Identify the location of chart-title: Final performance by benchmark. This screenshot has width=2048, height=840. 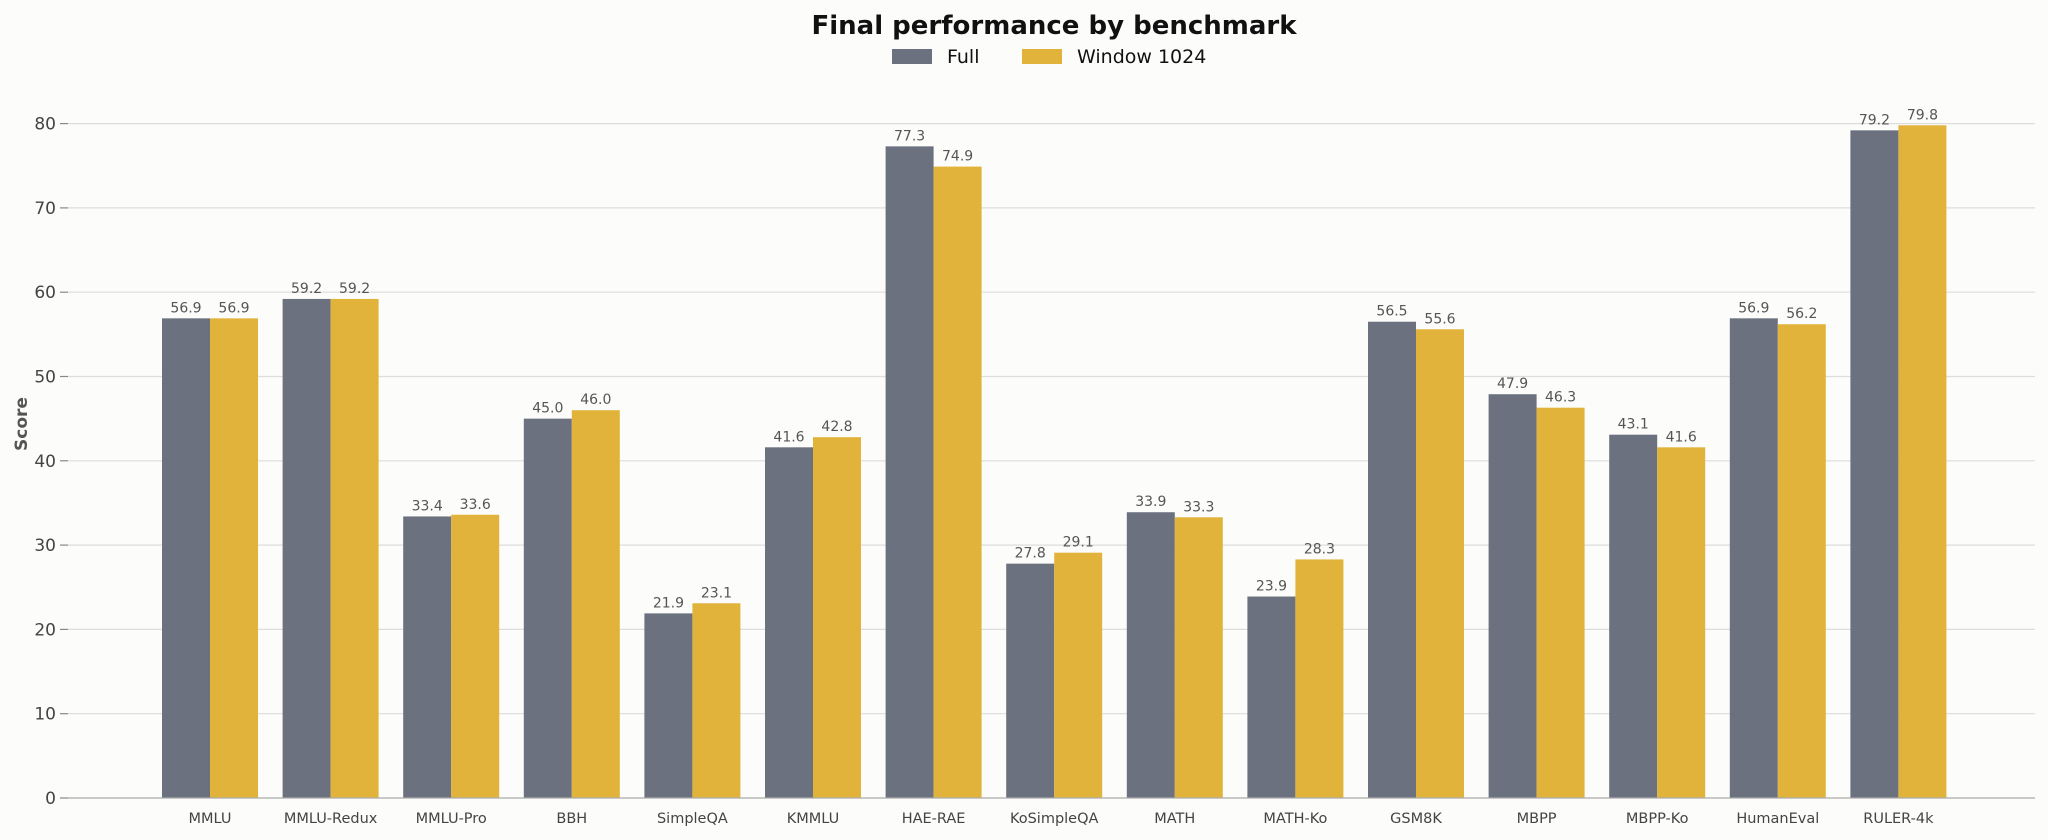
(1054, 26).